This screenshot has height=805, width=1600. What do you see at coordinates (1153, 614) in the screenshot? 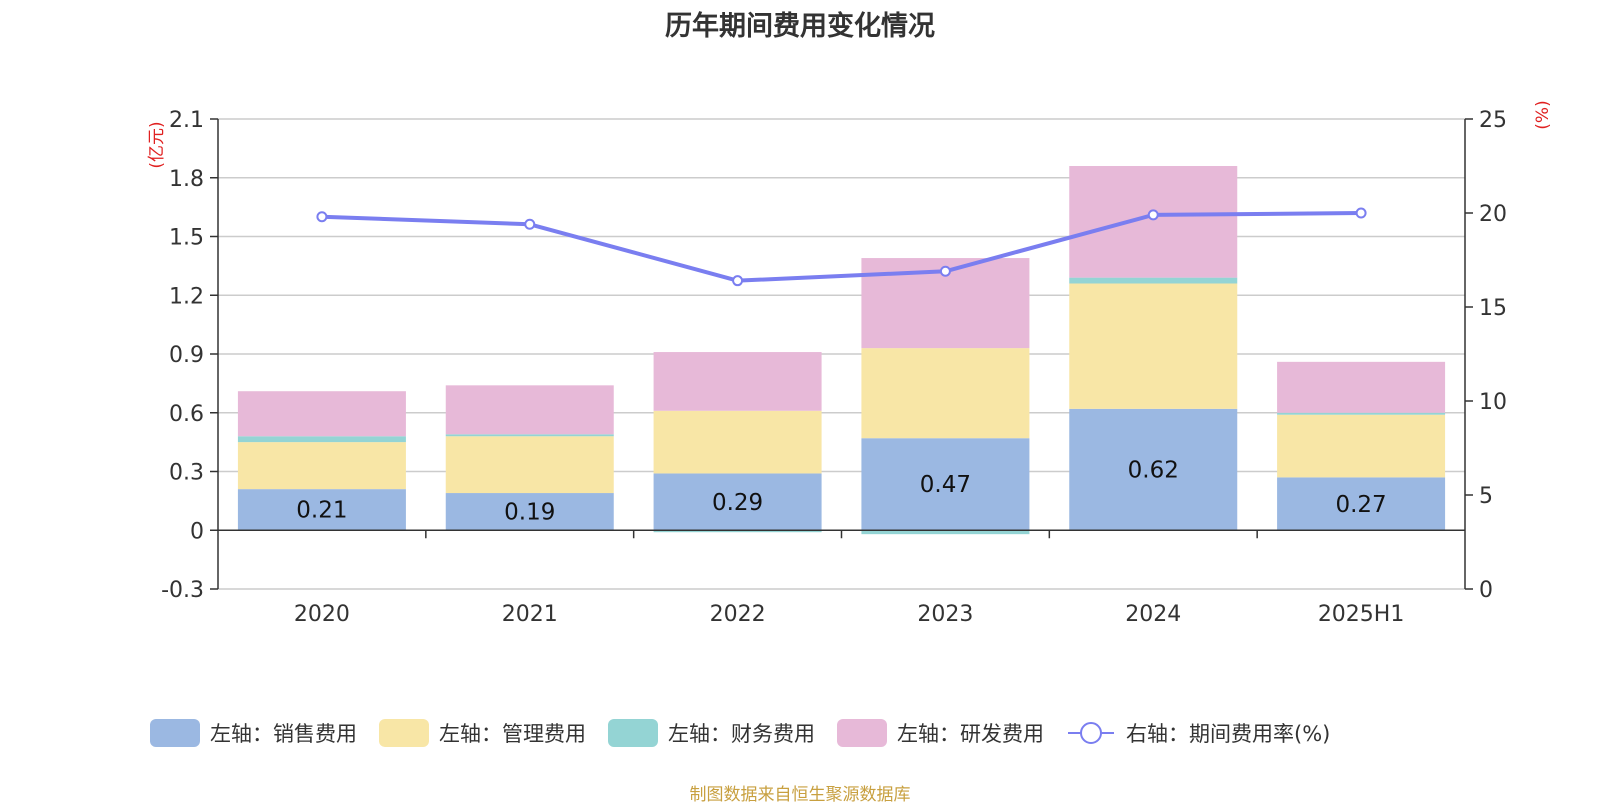
I see `x-tick-label: 2024` at bounding box center [1153, 614].